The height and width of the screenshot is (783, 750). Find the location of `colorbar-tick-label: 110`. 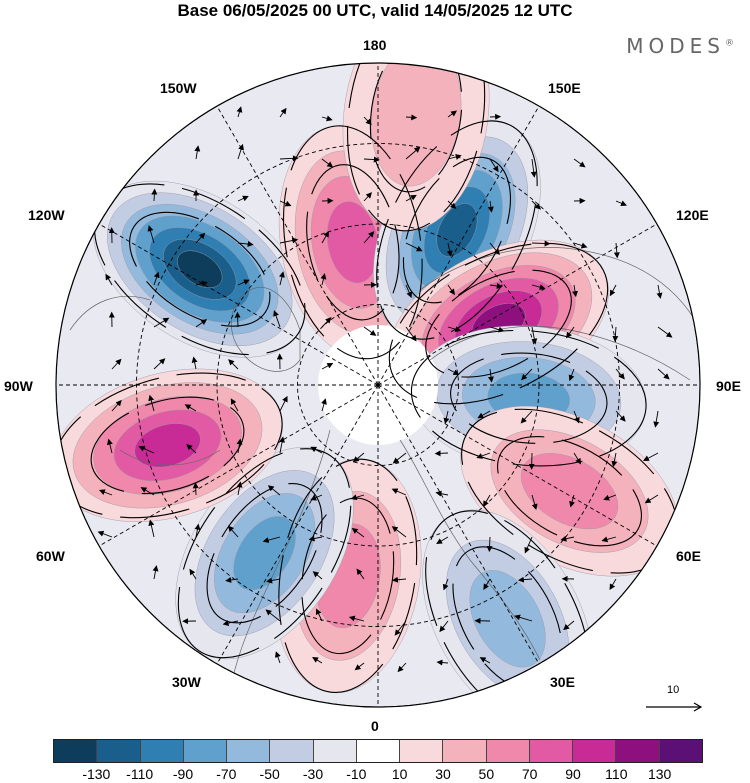

colorbar-tick-label: 110 is located at coordinates (616, 774).